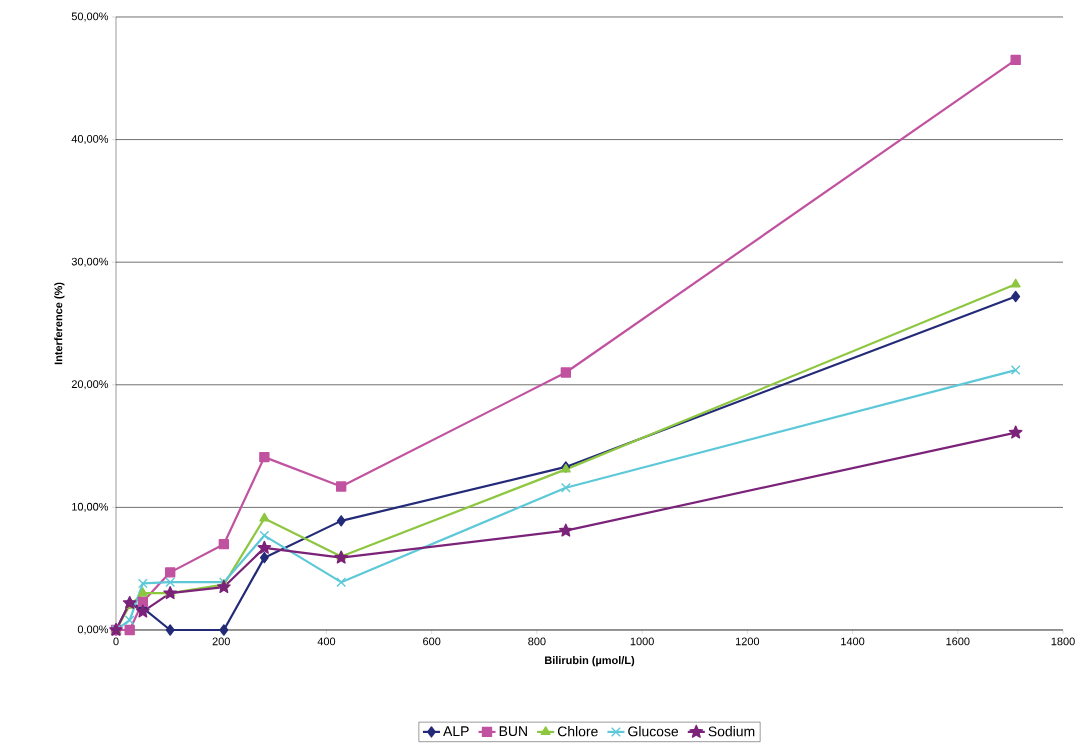 Image resolution: width=1091 pixels, height=747 pixels. I want to click on legend-label: Chlore, so click(577, 731).